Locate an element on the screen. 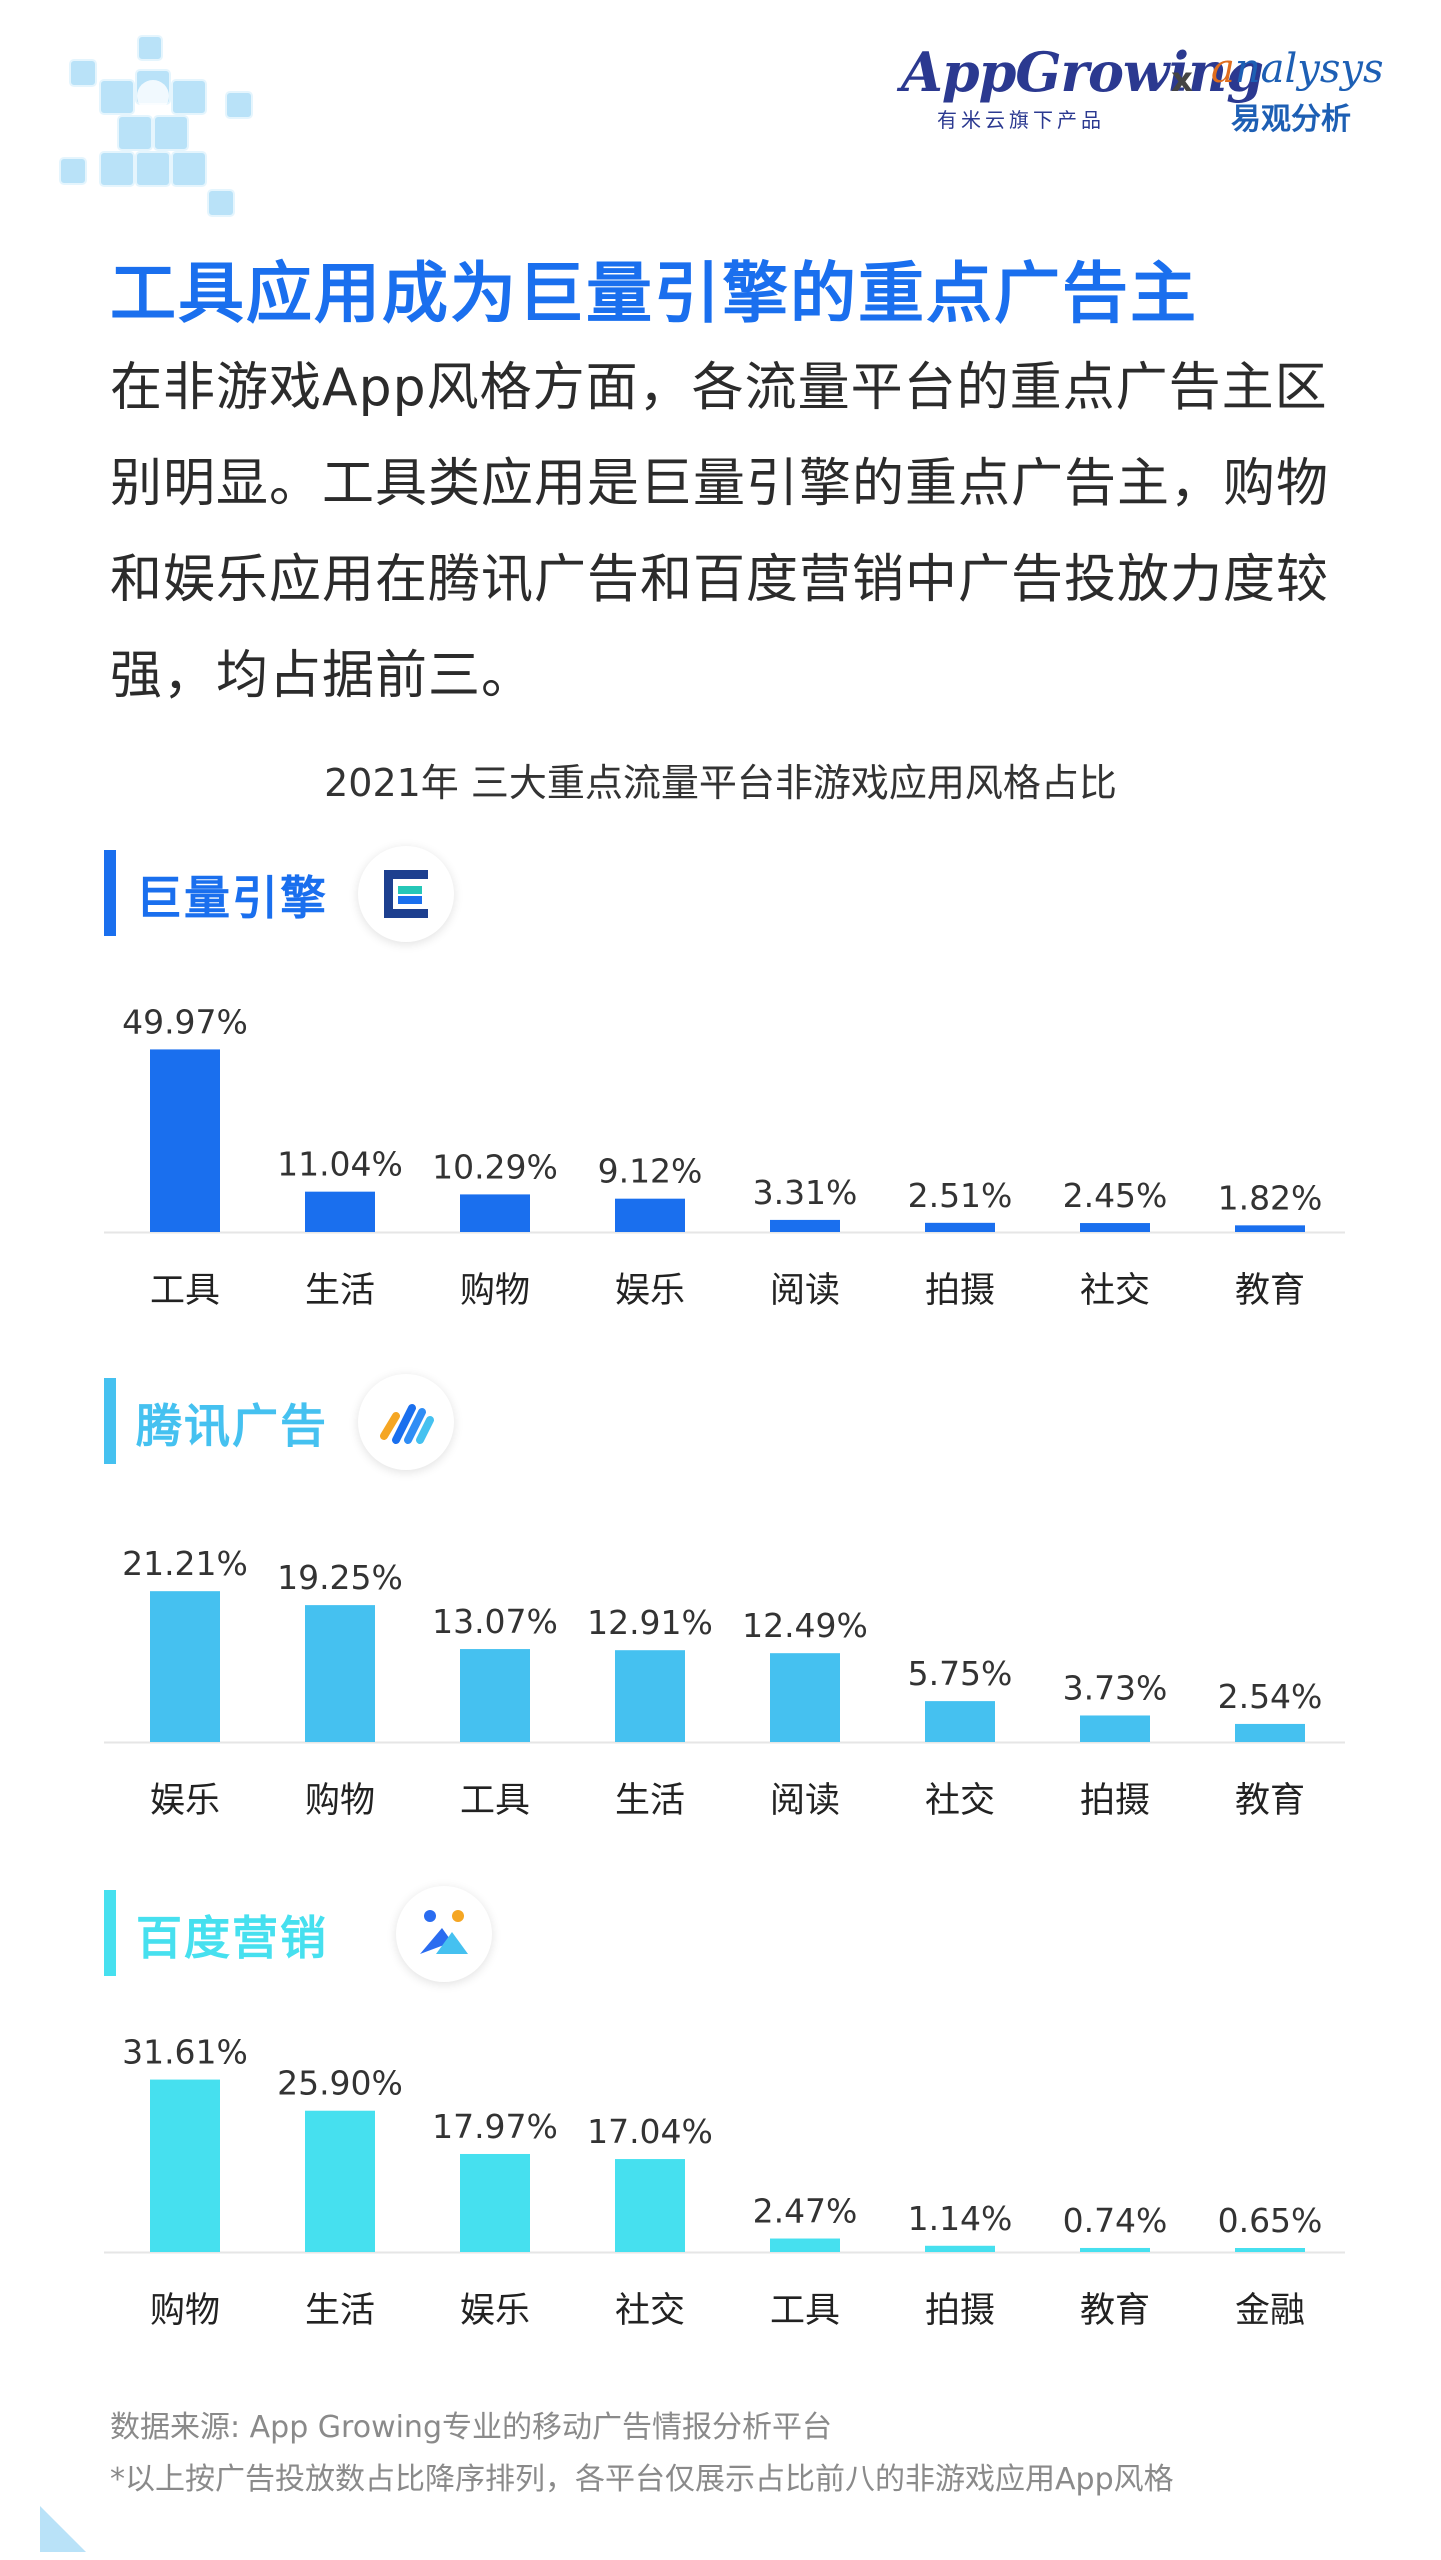  value-label: 0.74% is located at coordinates (1115, 2220).